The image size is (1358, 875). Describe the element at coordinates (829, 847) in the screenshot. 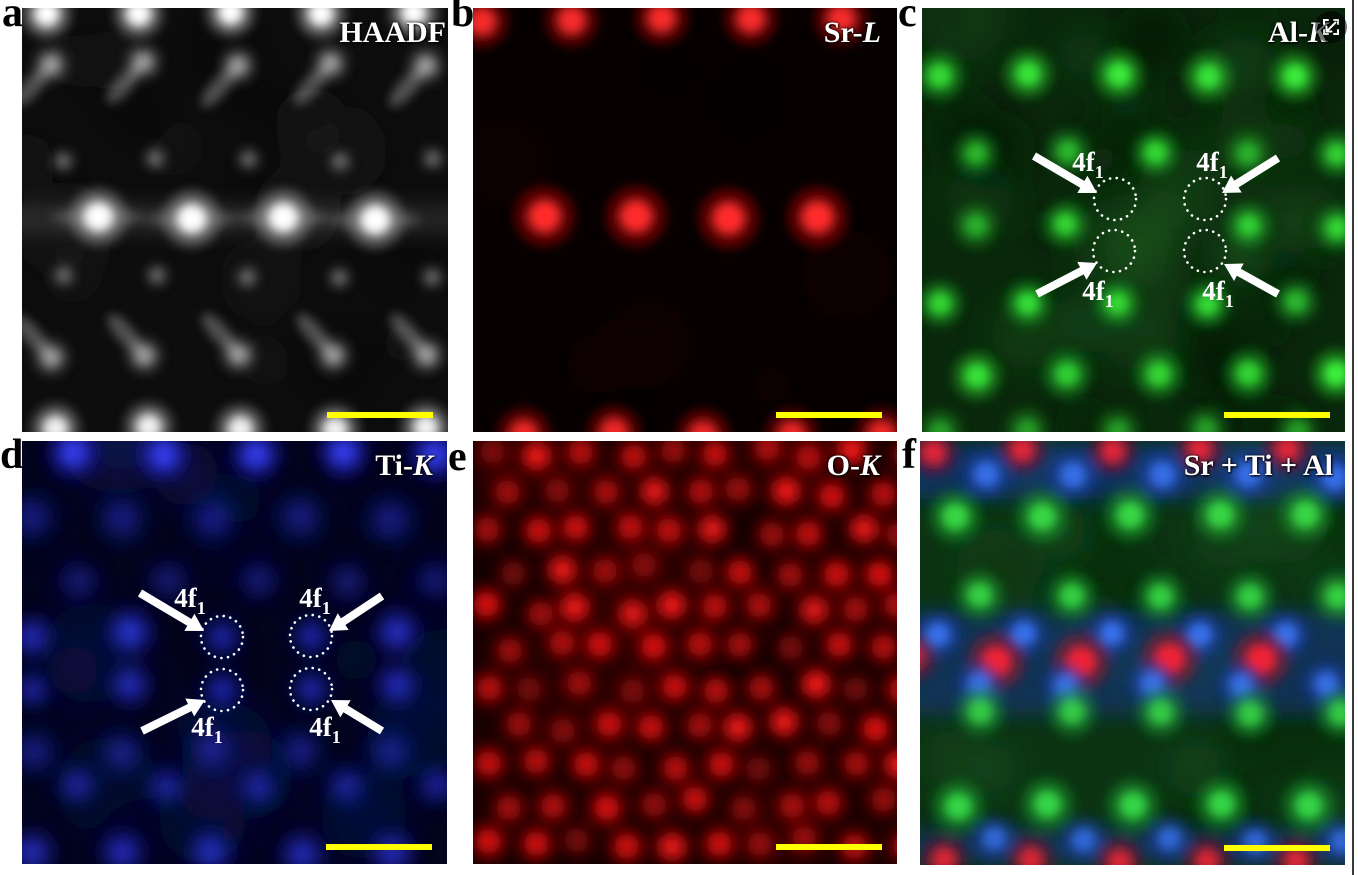

I see `scale-bar-e` at that location.